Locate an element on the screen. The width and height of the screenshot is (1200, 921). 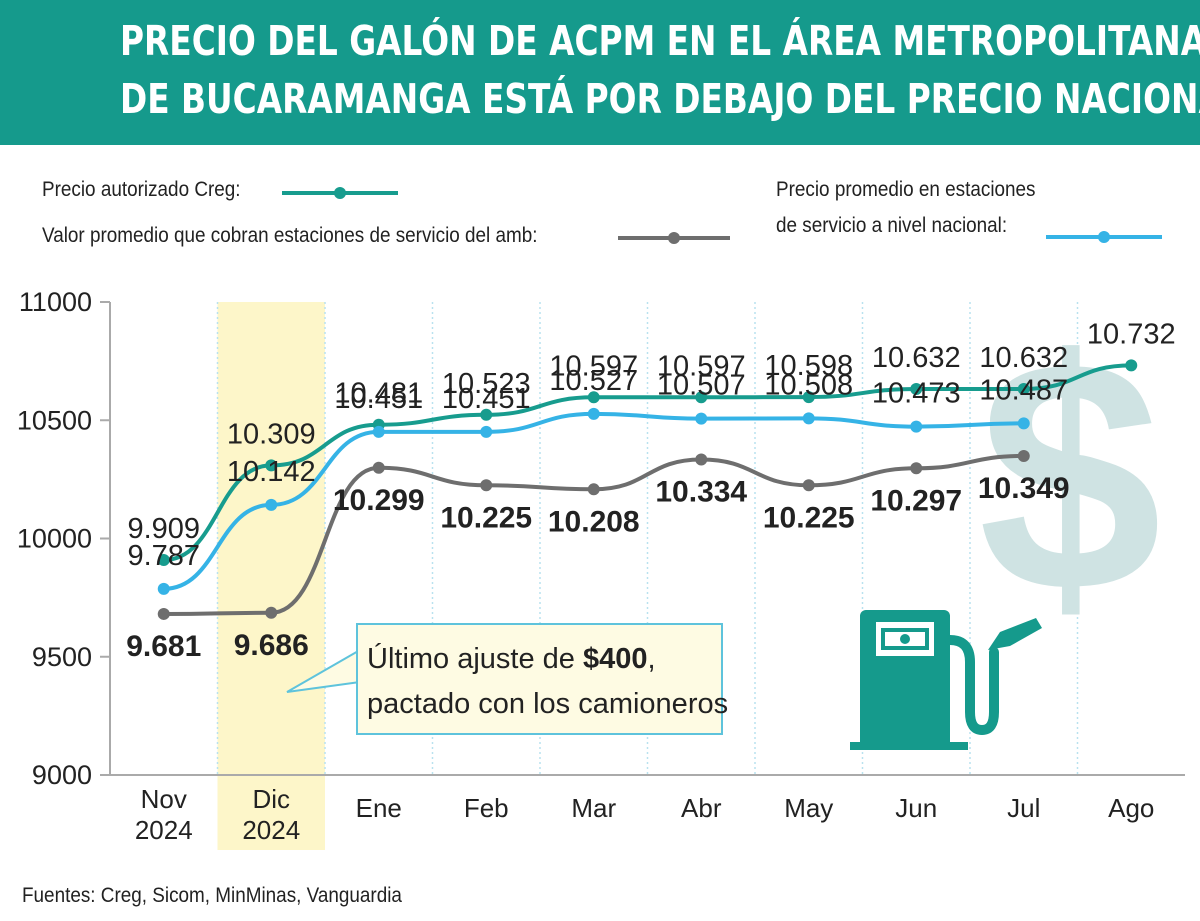
y-tick-label: 11000 is located at coordinates (55, 302).